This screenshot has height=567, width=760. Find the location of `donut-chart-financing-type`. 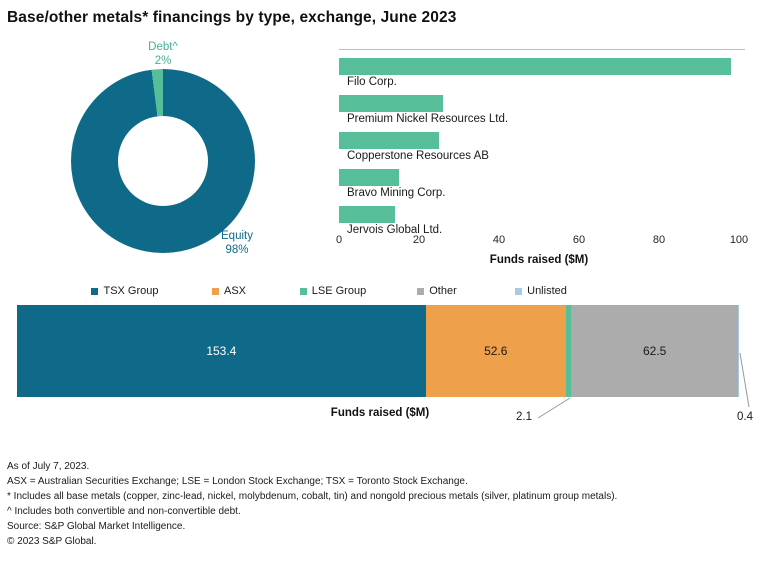

donut-chart-financing-type is located at coordinates (163, 161).